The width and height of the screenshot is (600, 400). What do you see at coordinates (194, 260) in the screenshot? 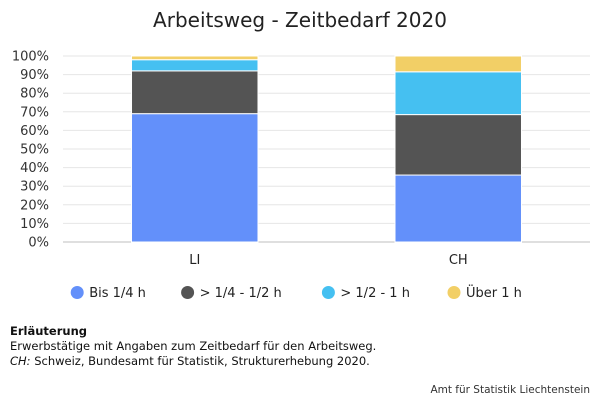
I see `category-label: LI` at bounding box center [194, 260].